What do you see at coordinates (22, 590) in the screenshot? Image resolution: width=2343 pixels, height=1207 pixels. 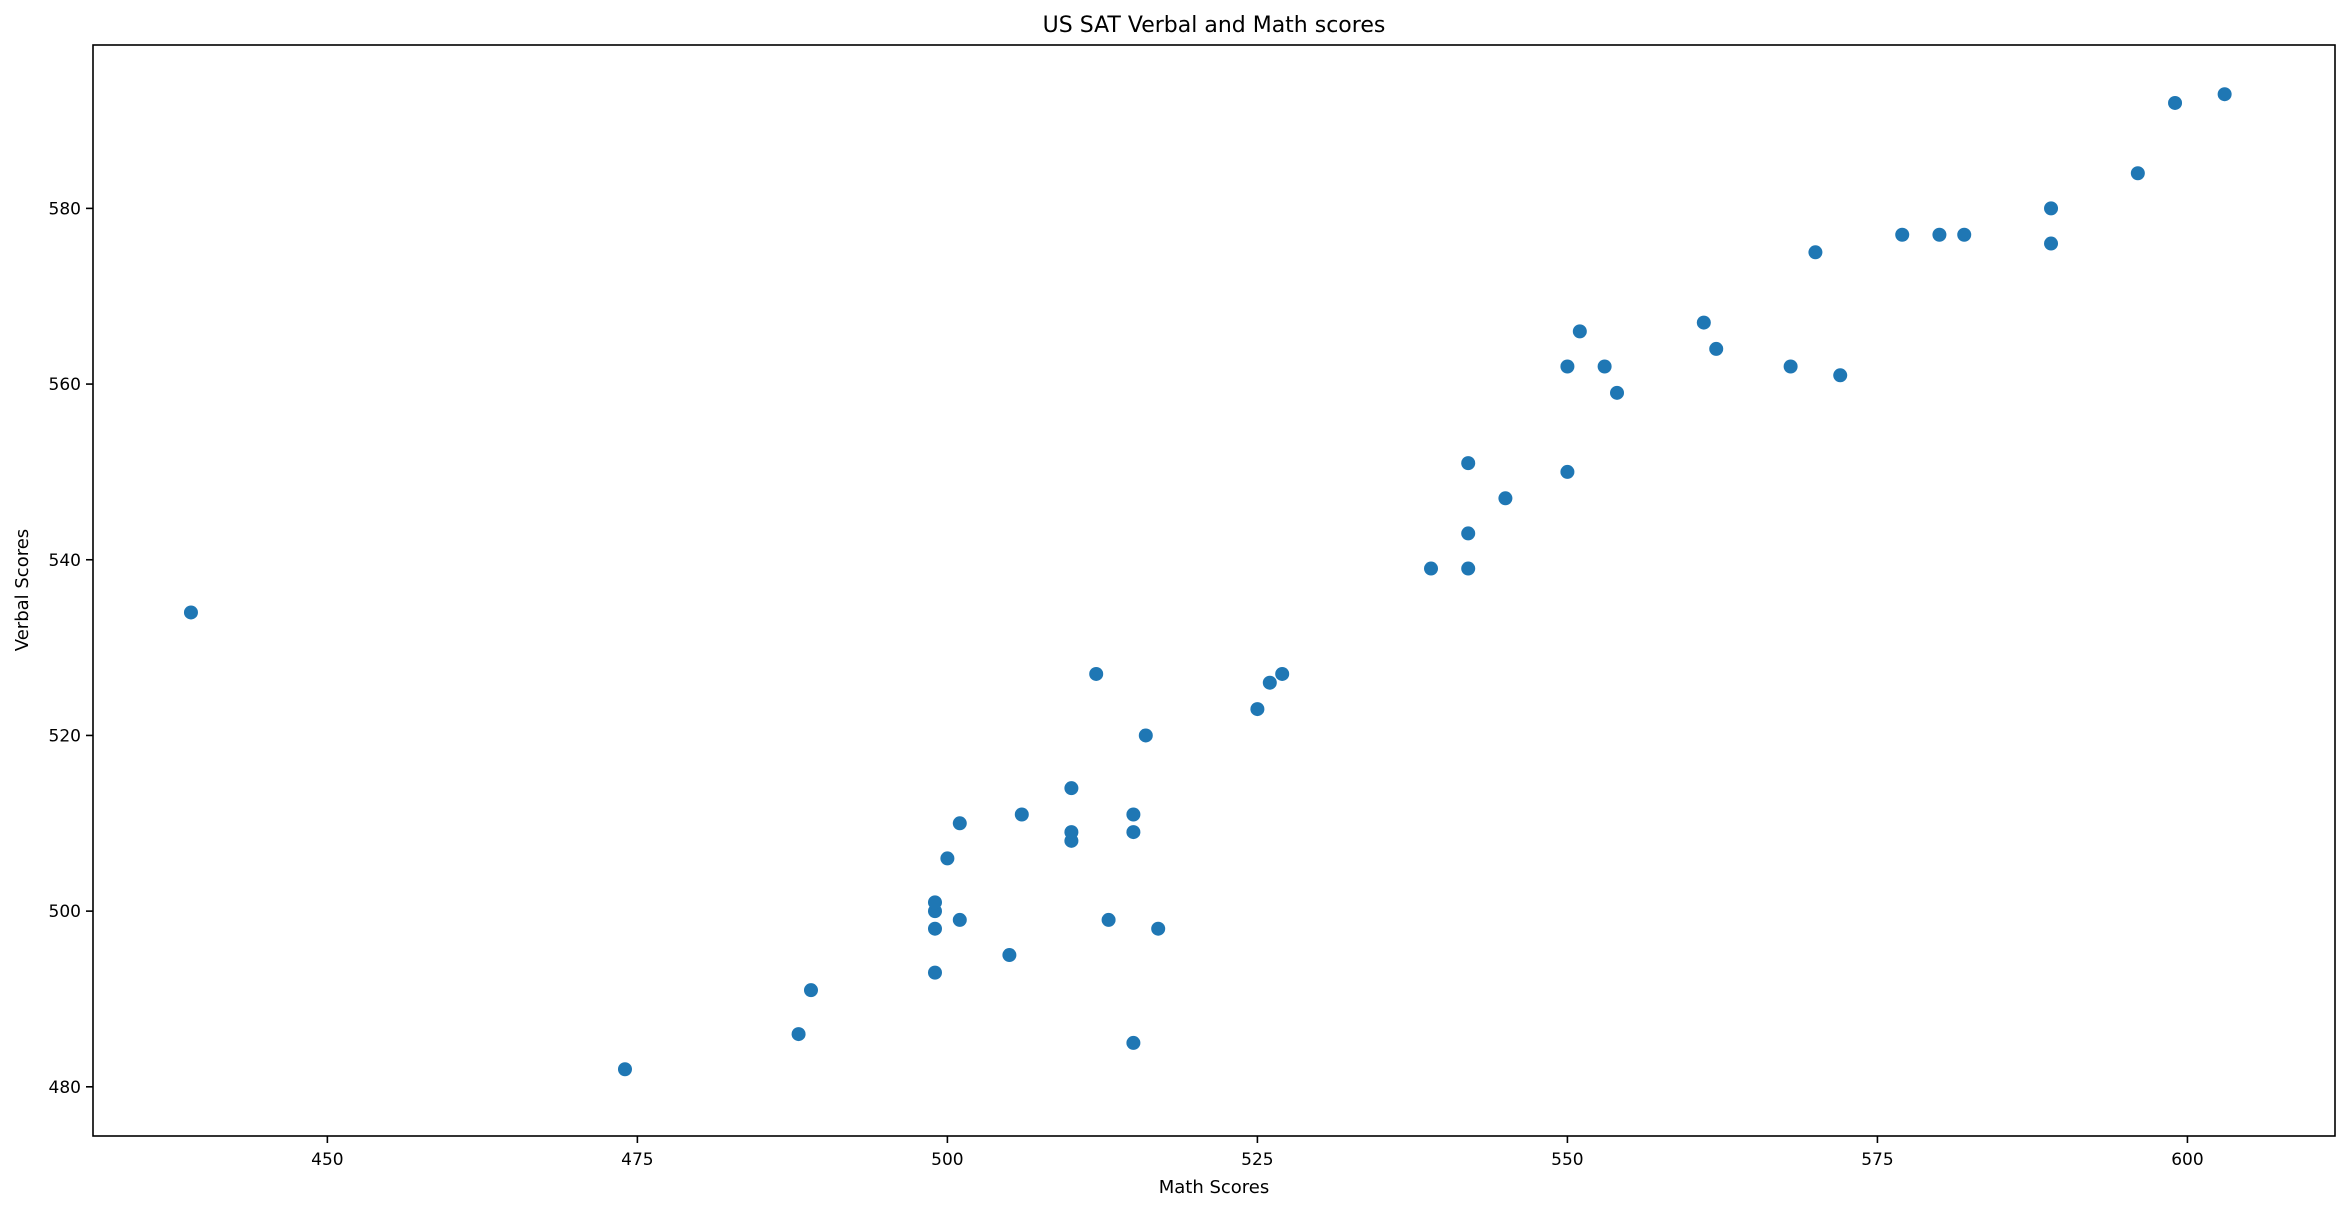 I see `y-axis-label: Verbal Scores` at bounding box center [22, 590].